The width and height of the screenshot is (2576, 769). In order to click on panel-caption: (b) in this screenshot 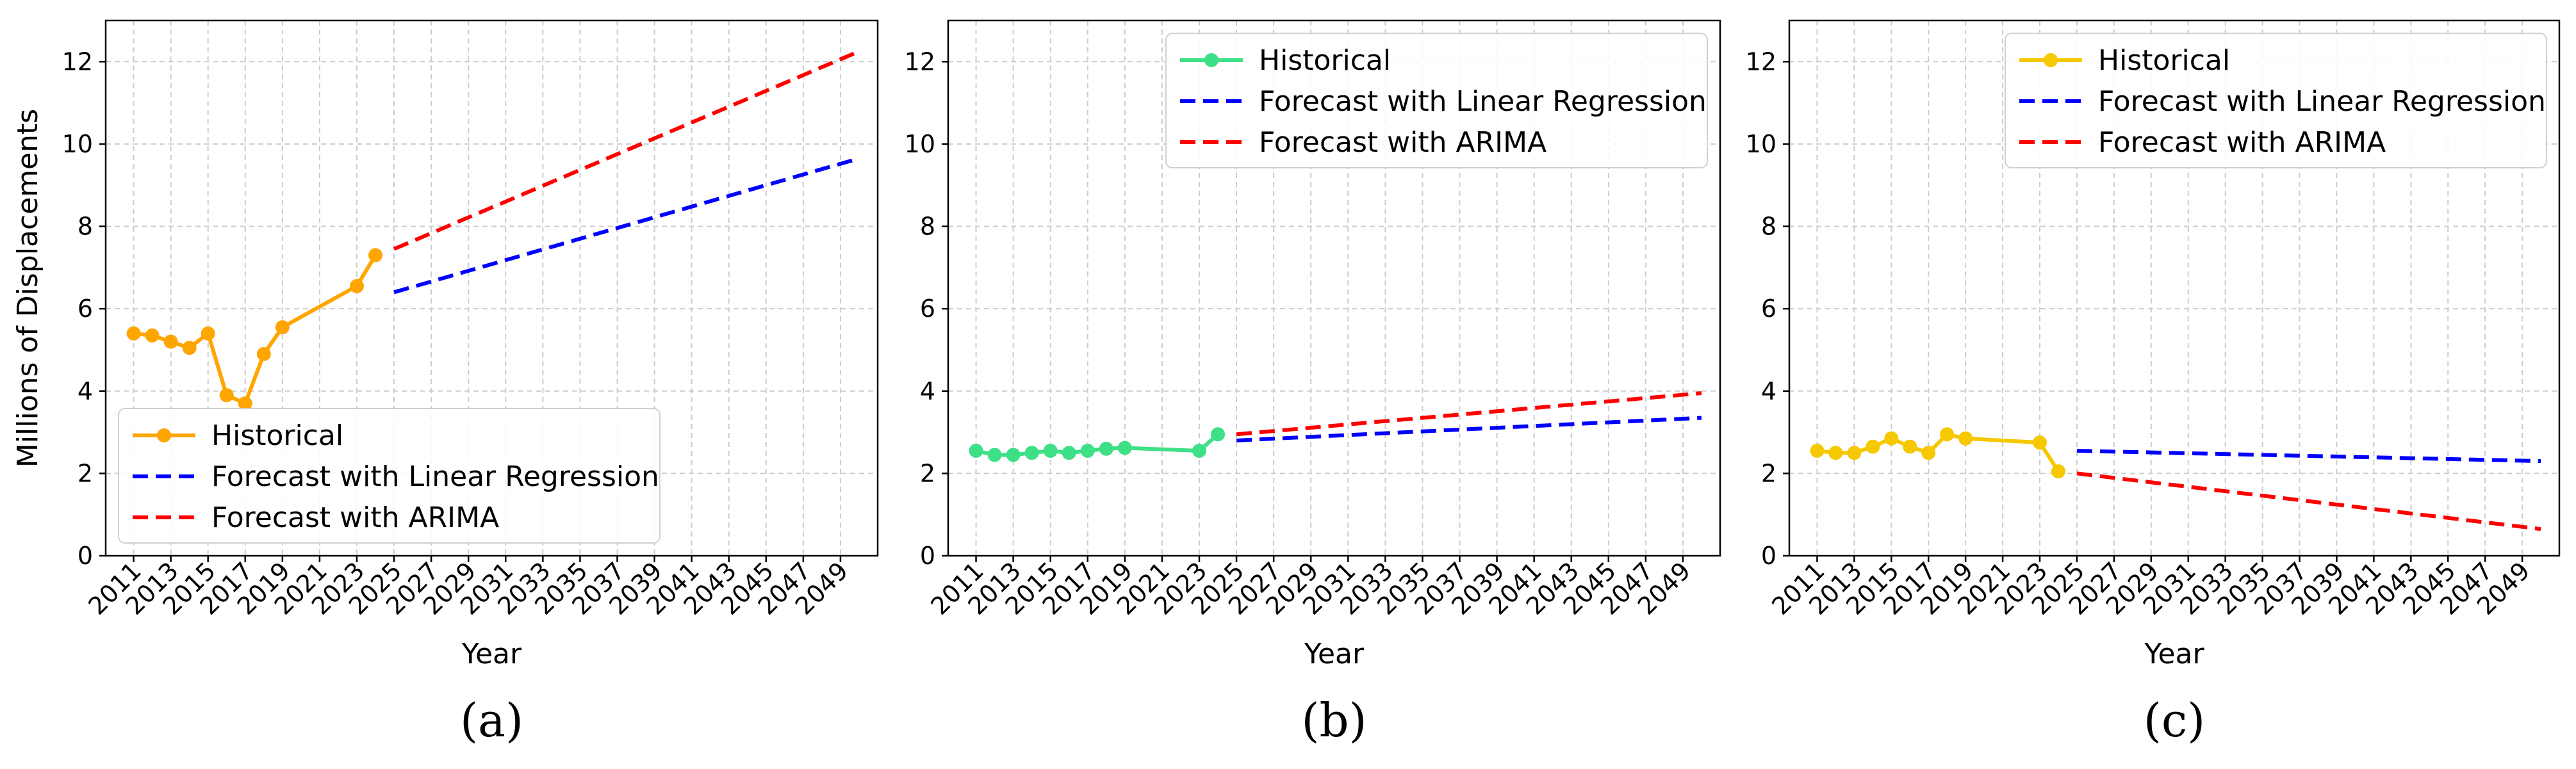, I will do `click(1333, 720)`.